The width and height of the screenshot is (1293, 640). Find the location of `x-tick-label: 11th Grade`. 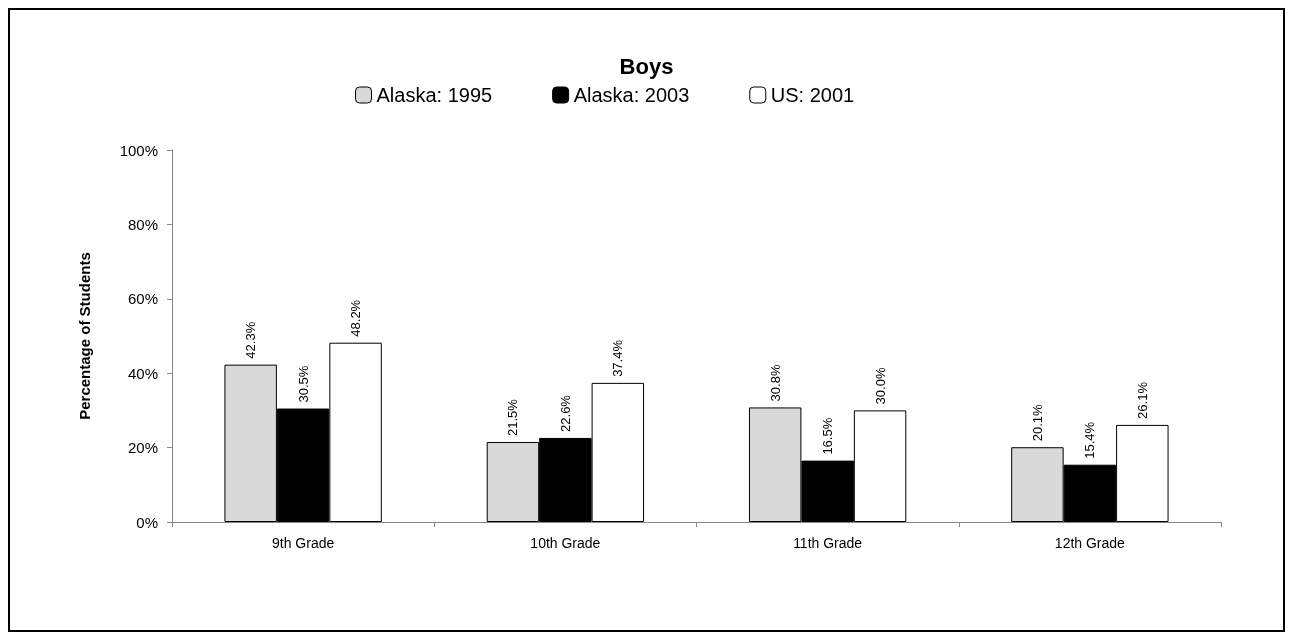

x-tick-label: 11th Grade is located at coordinates (828, 543).